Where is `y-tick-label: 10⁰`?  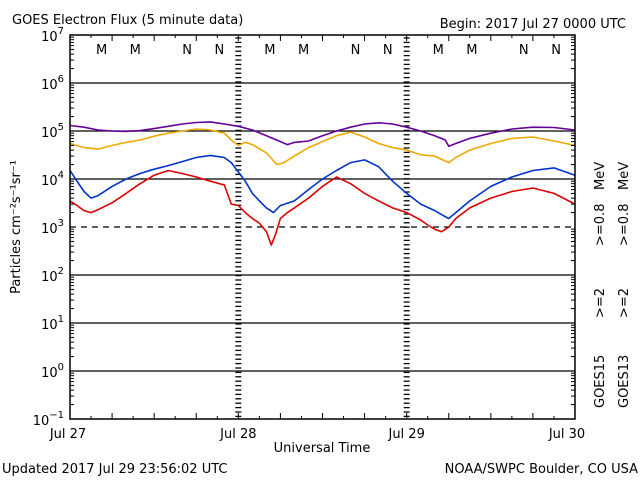
y-tick-label: 10⁰ is located at coordinates (52, 371).